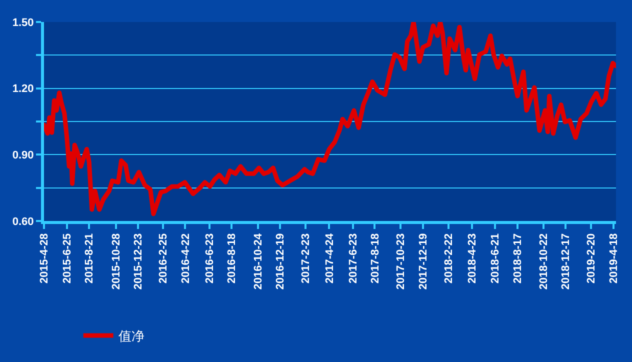 This screenshot has height=362, width=632. I want to click on x-tick-label: 2015-12-23, so click(138, 261).